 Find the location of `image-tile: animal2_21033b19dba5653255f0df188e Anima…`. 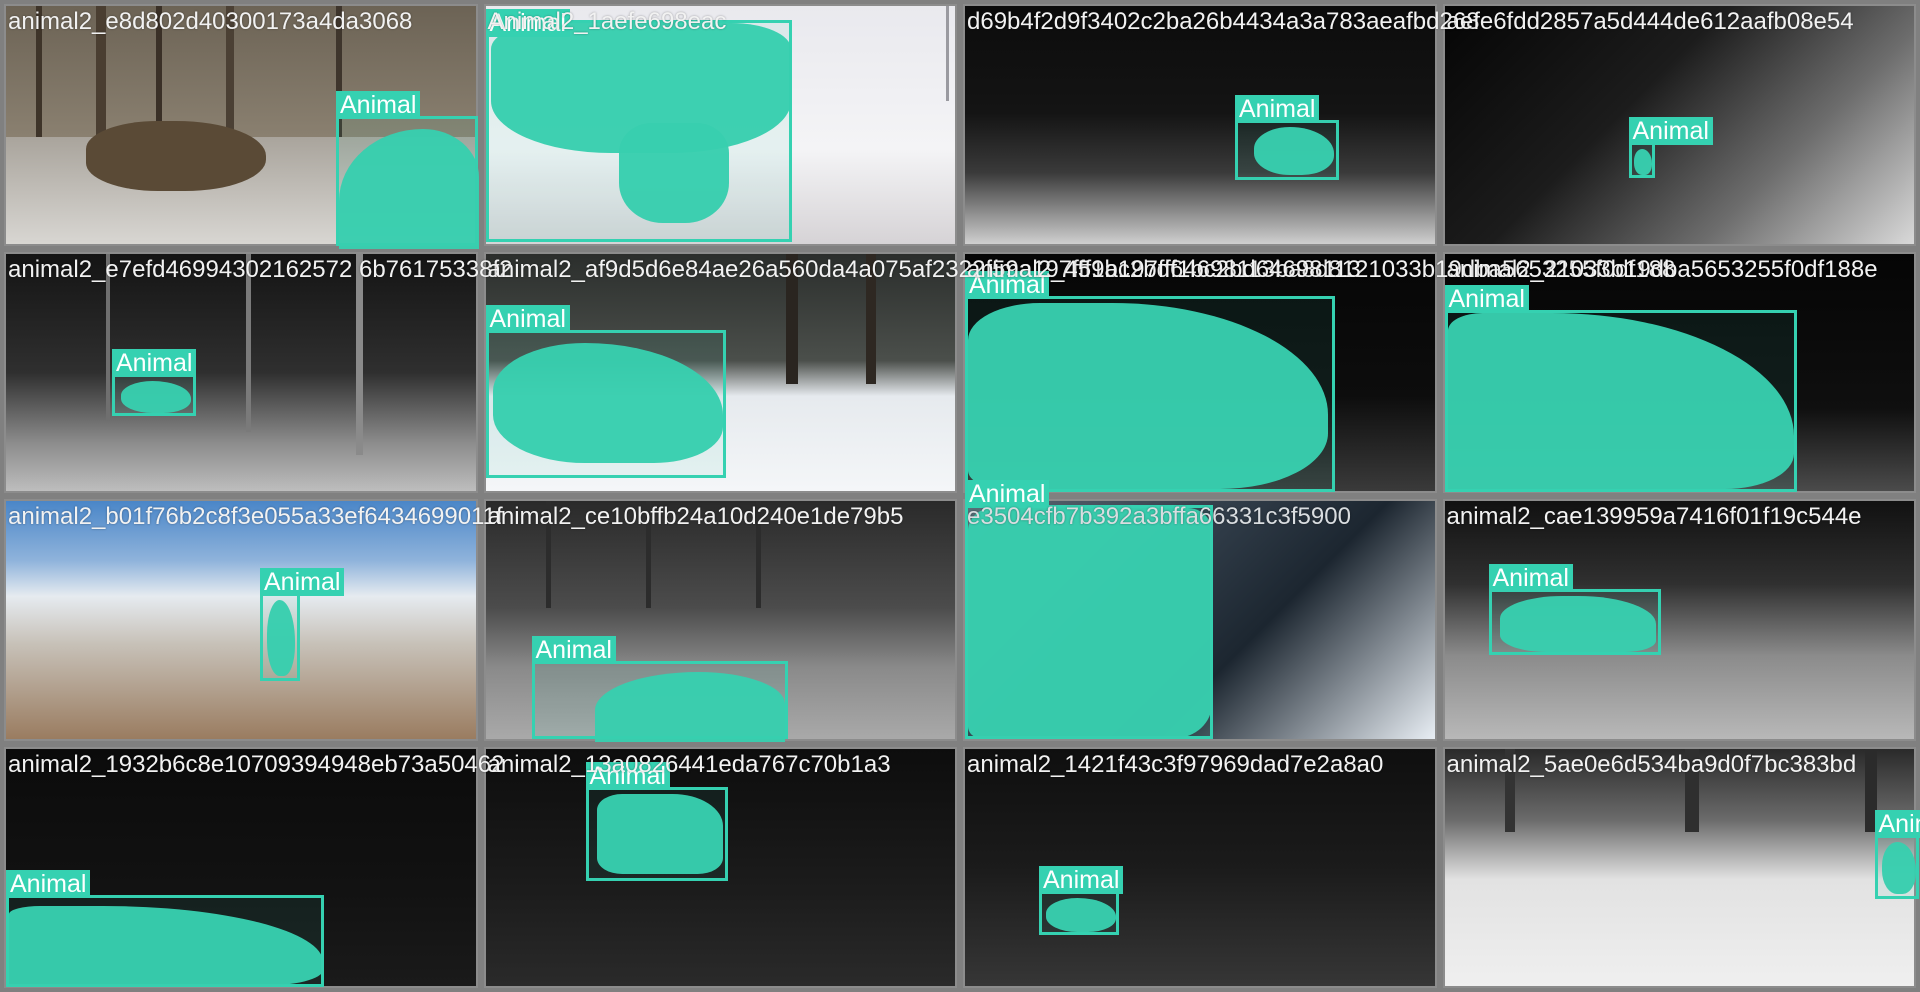

image-tile: animal2_21033b19dba5653255f0df188e Anima… is located at coordinates (1679, 372).